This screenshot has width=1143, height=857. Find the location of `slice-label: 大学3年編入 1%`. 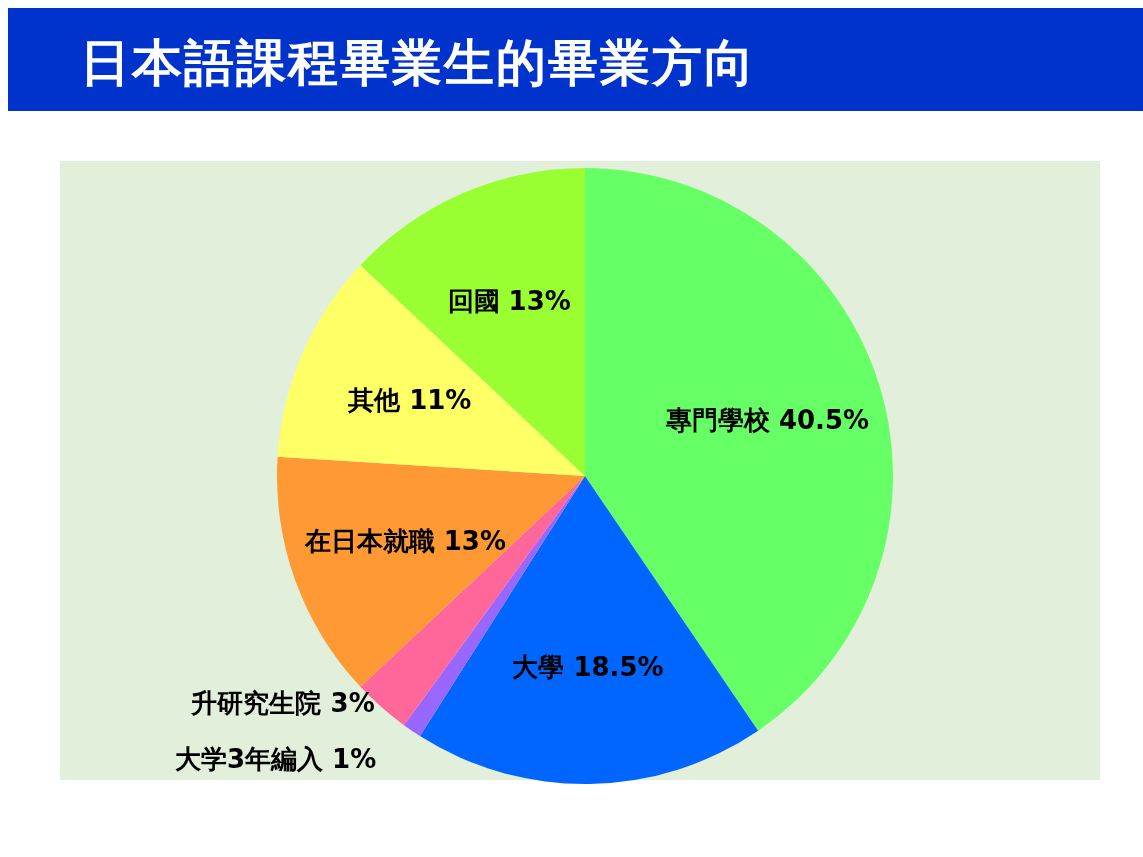

slice-label: 大学3年編入 1% is located at coordinates (275, 759).